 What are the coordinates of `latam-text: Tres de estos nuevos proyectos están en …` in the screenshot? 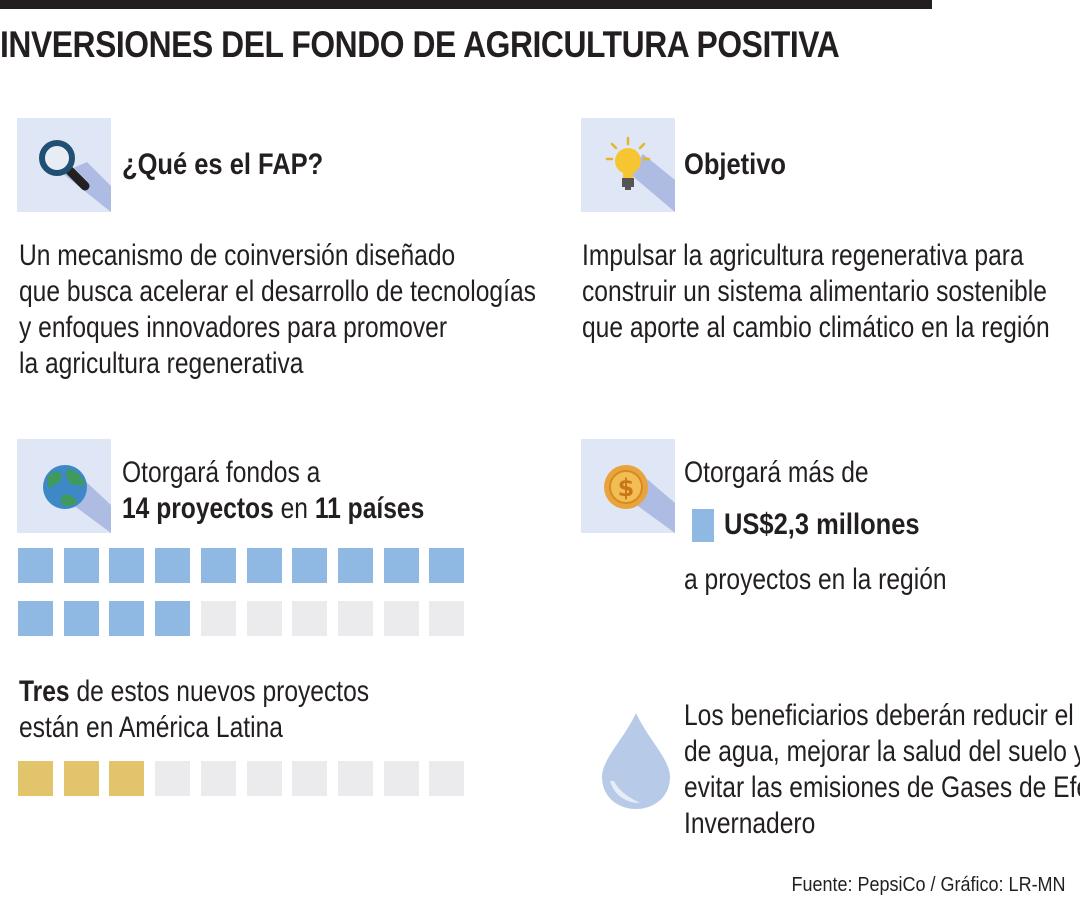 It's located at (194, 710).